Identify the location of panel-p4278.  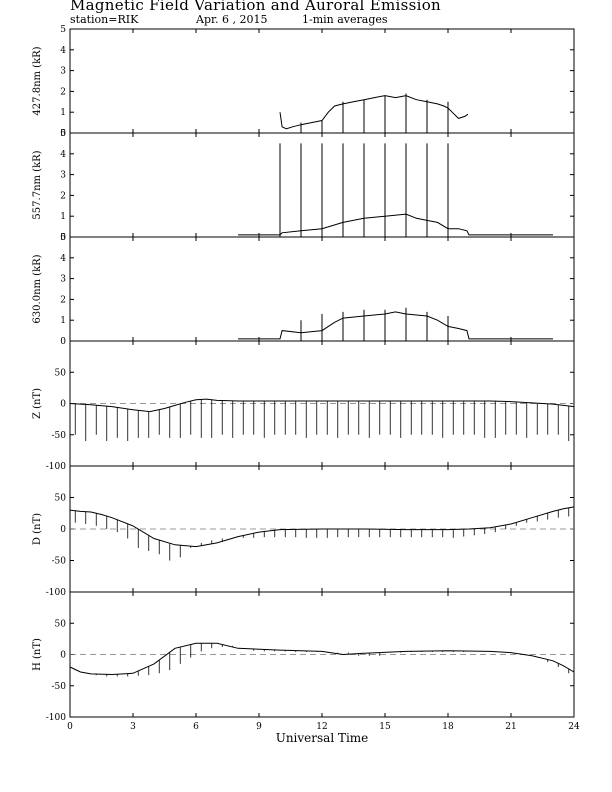
(322, 81).